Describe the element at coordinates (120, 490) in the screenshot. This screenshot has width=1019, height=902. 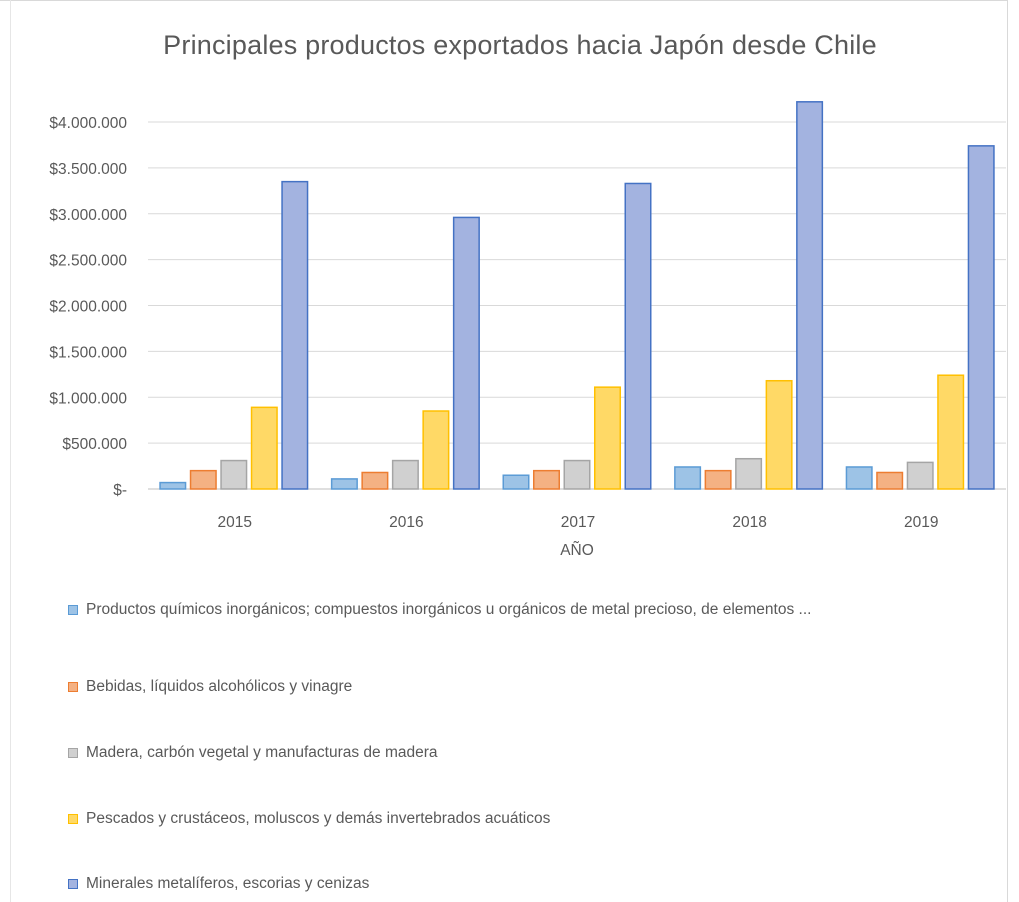
I see `y-tick-label: $-` at that location.